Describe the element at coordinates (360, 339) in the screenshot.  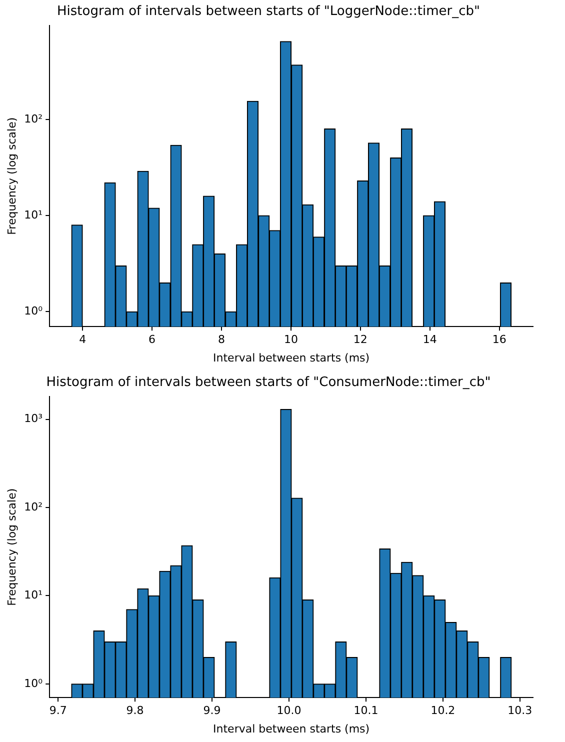
I see `x-tick-label: 12` at that location.